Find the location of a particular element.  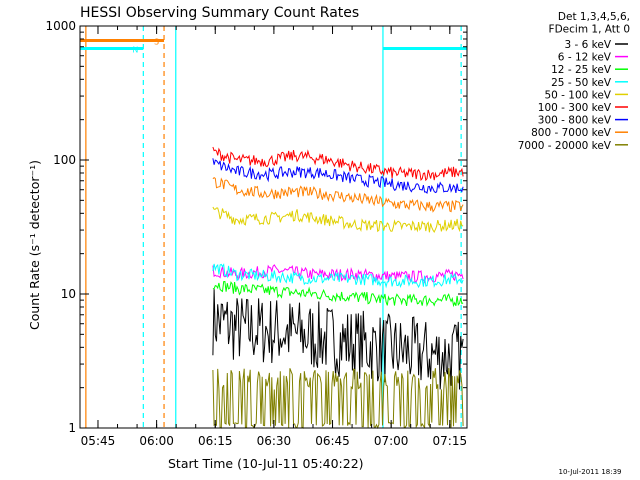

state-bar-label-N: N is located at coordinates (135, 49).